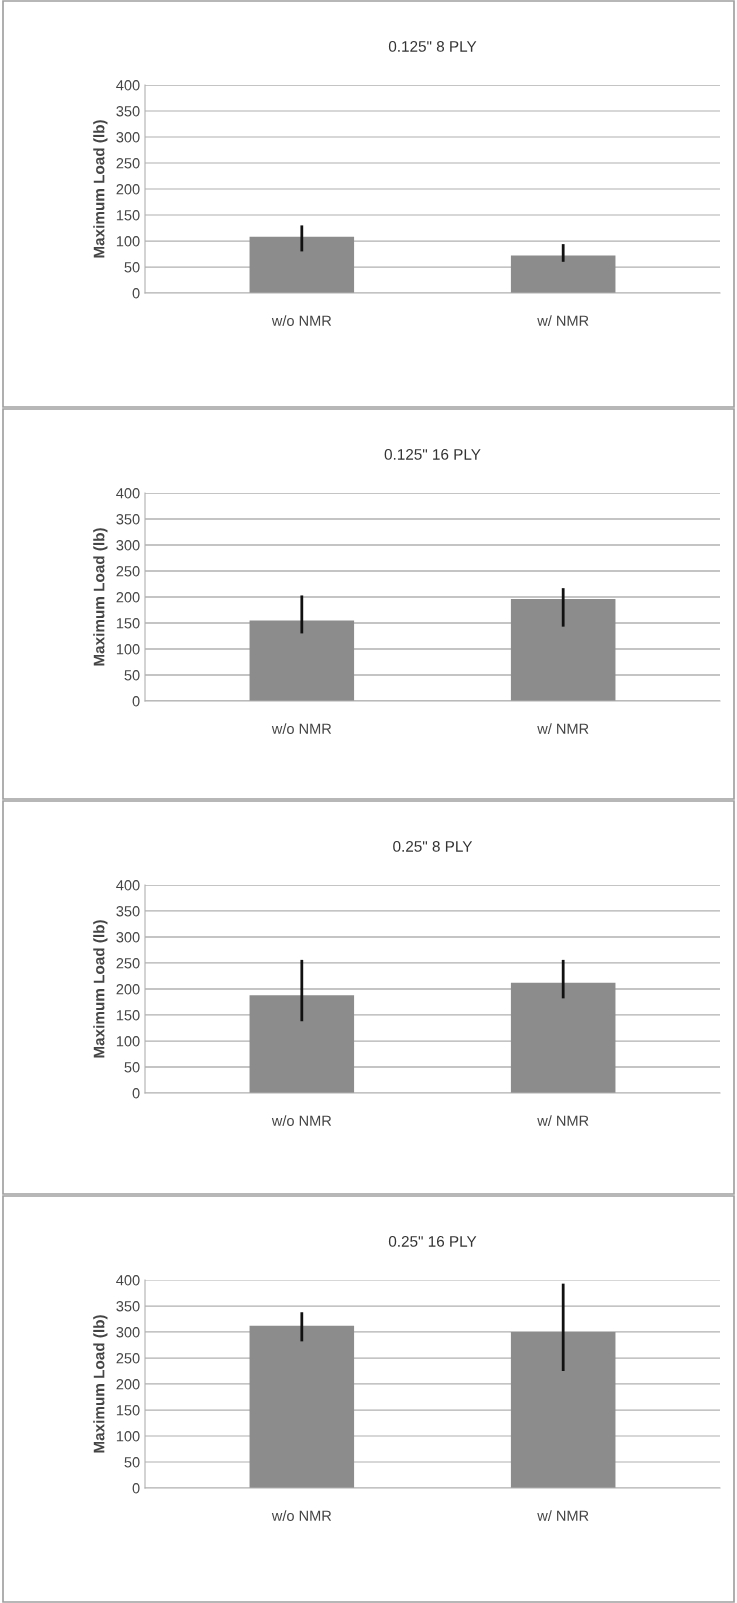  Describe the element at coordinates (433, 846) in the screenshot. I see `chart-title: 0.25" 8 PLY` at that location.